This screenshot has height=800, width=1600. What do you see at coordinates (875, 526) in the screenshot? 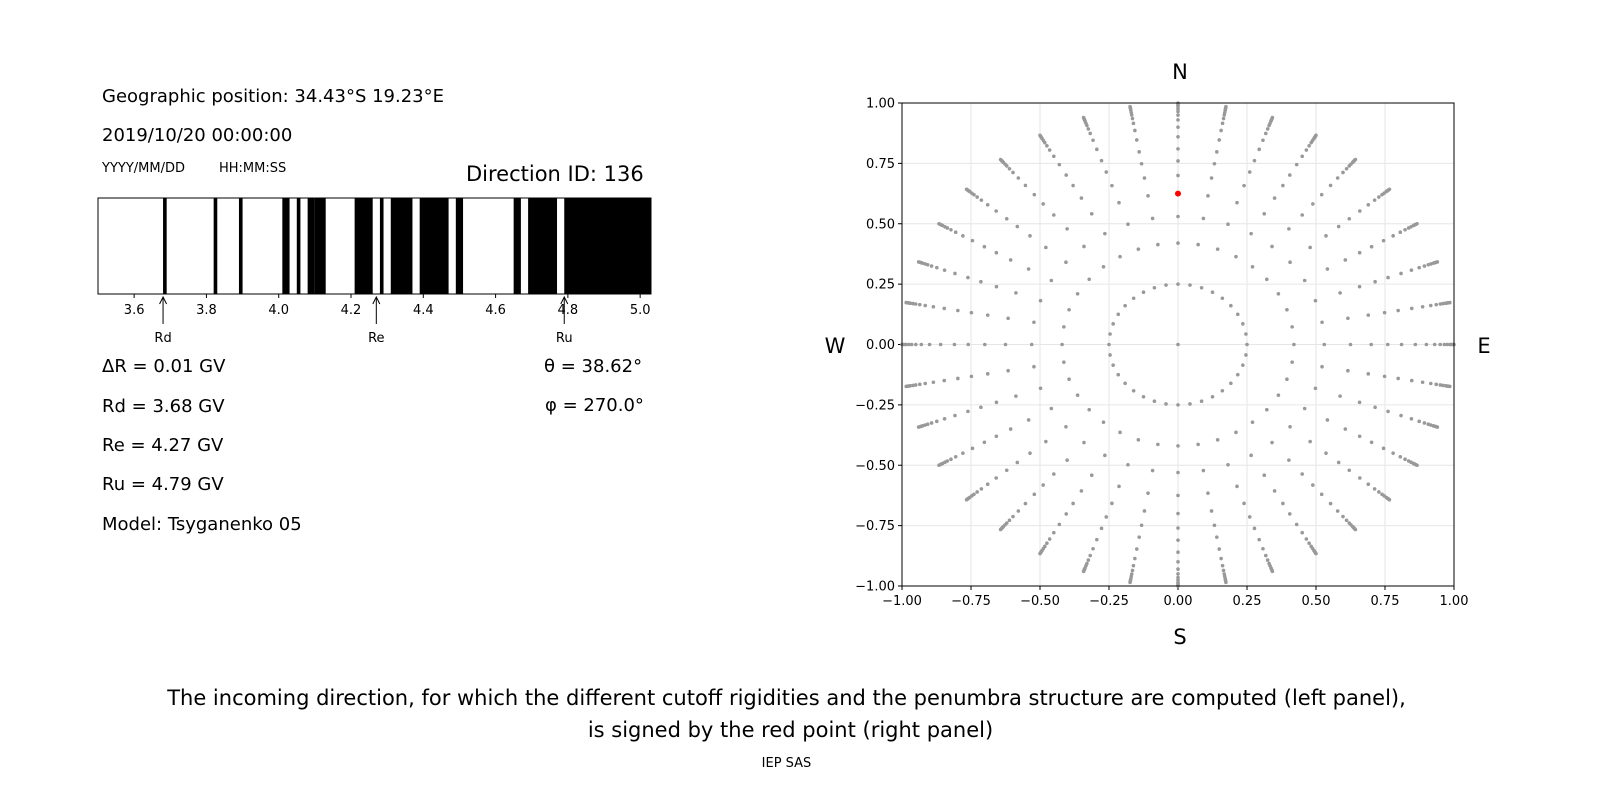
I see `y-tick-label: −0.75` at bounding box center [875, 526].